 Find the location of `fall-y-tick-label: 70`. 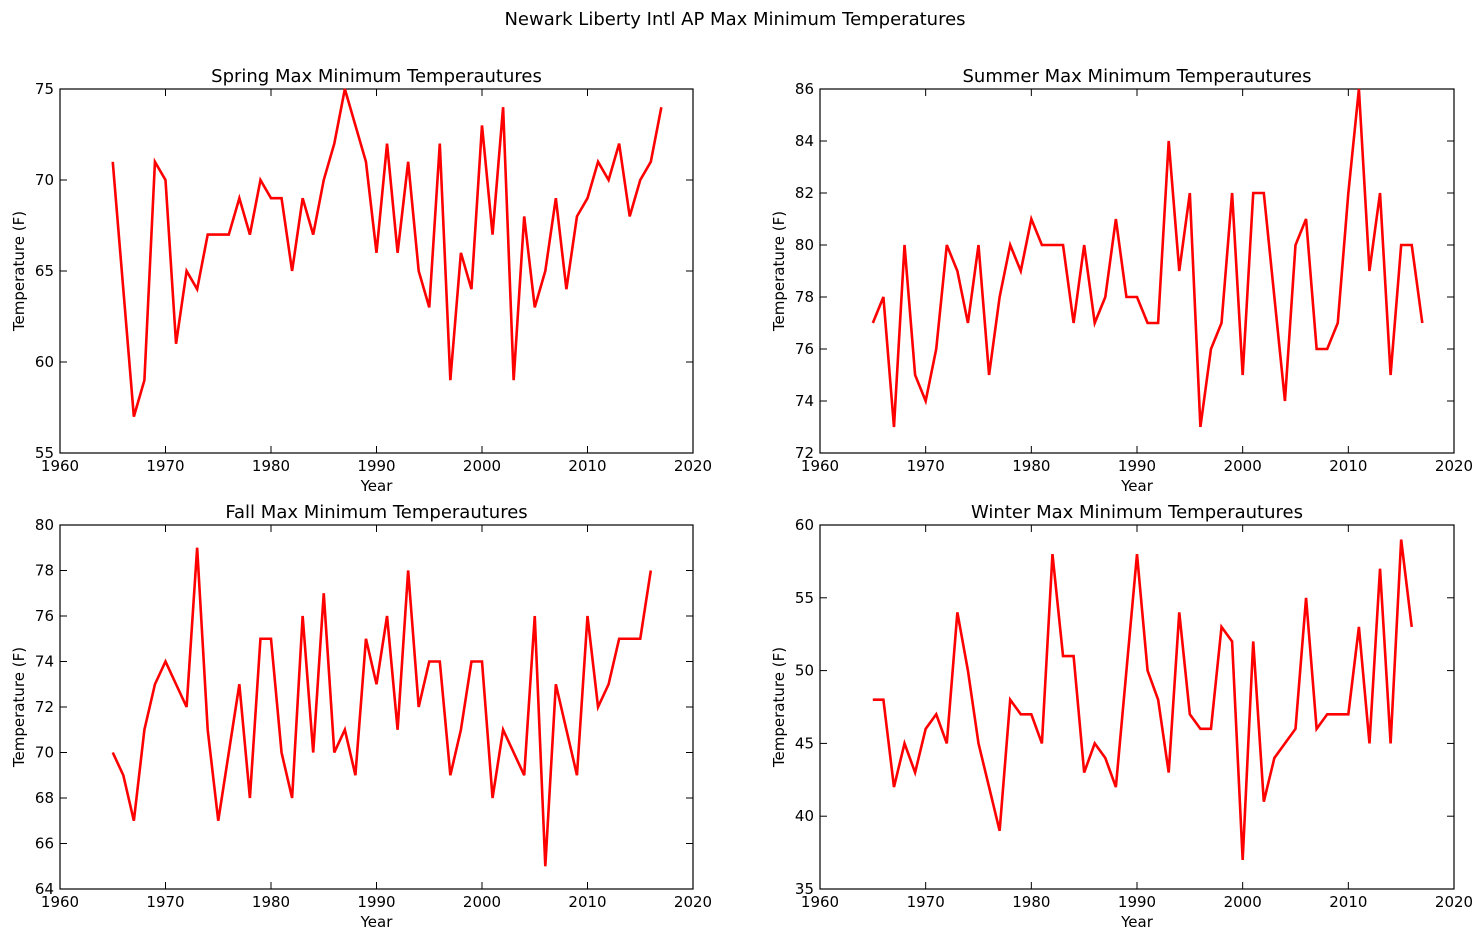

fall-y-tick-label: 70 is located at coordinates (44, 753).